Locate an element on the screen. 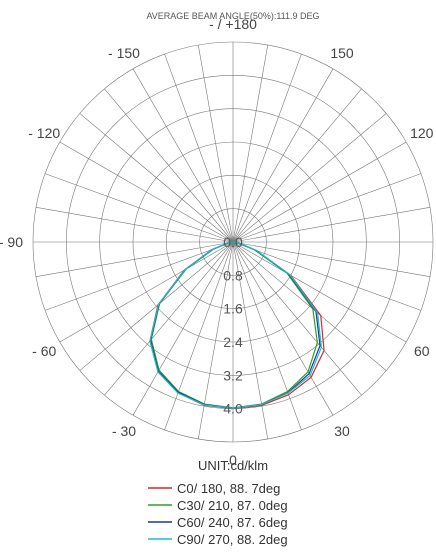  unit-label: UNIT:cd/klm is located at coordinates (233, 465).